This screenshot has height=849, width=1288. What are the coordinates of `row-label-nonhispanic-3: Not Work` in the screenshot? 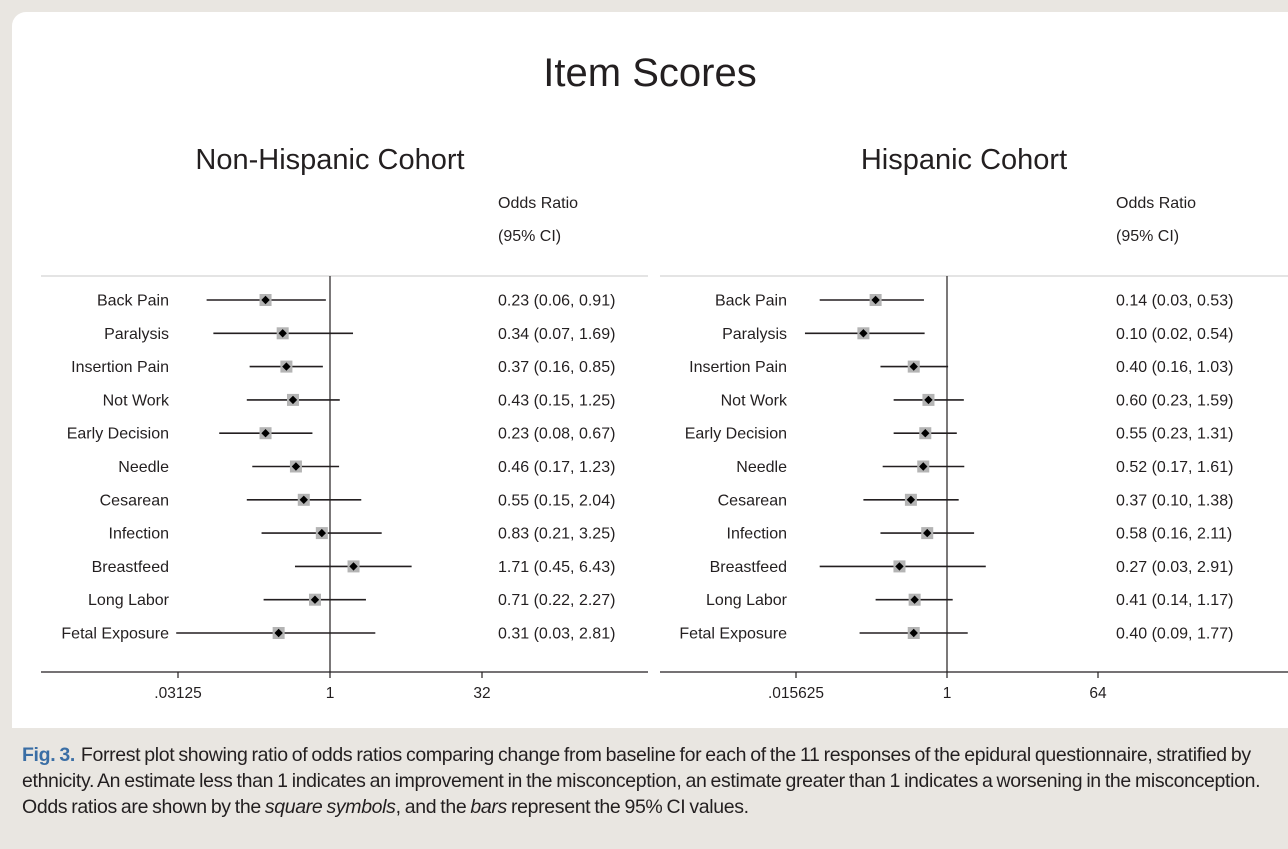 It's located at (136, 400).